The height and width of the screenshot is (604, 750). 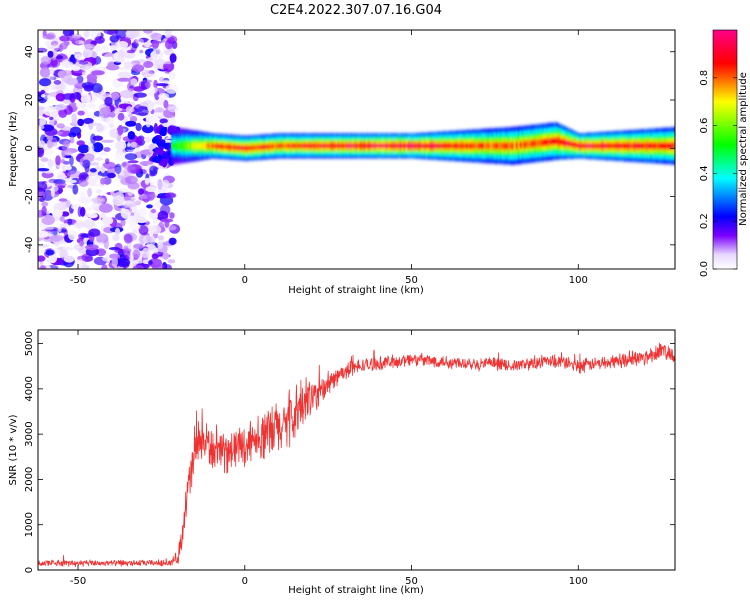 I want to click on y-tick-label: 3000, so click(x=29, y=433).